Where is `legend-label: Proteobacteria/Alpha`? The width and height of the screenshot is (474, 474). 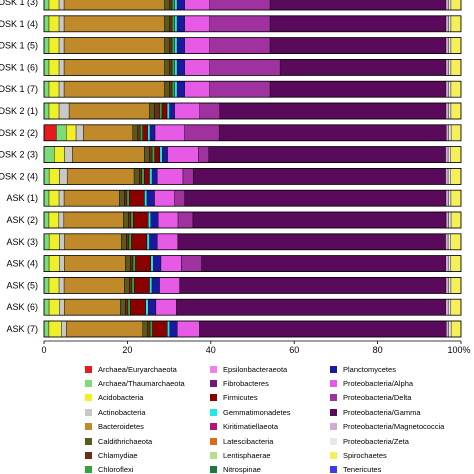
legend-label: Proteobacteria/Alpha is located at coordinates (378, 383).